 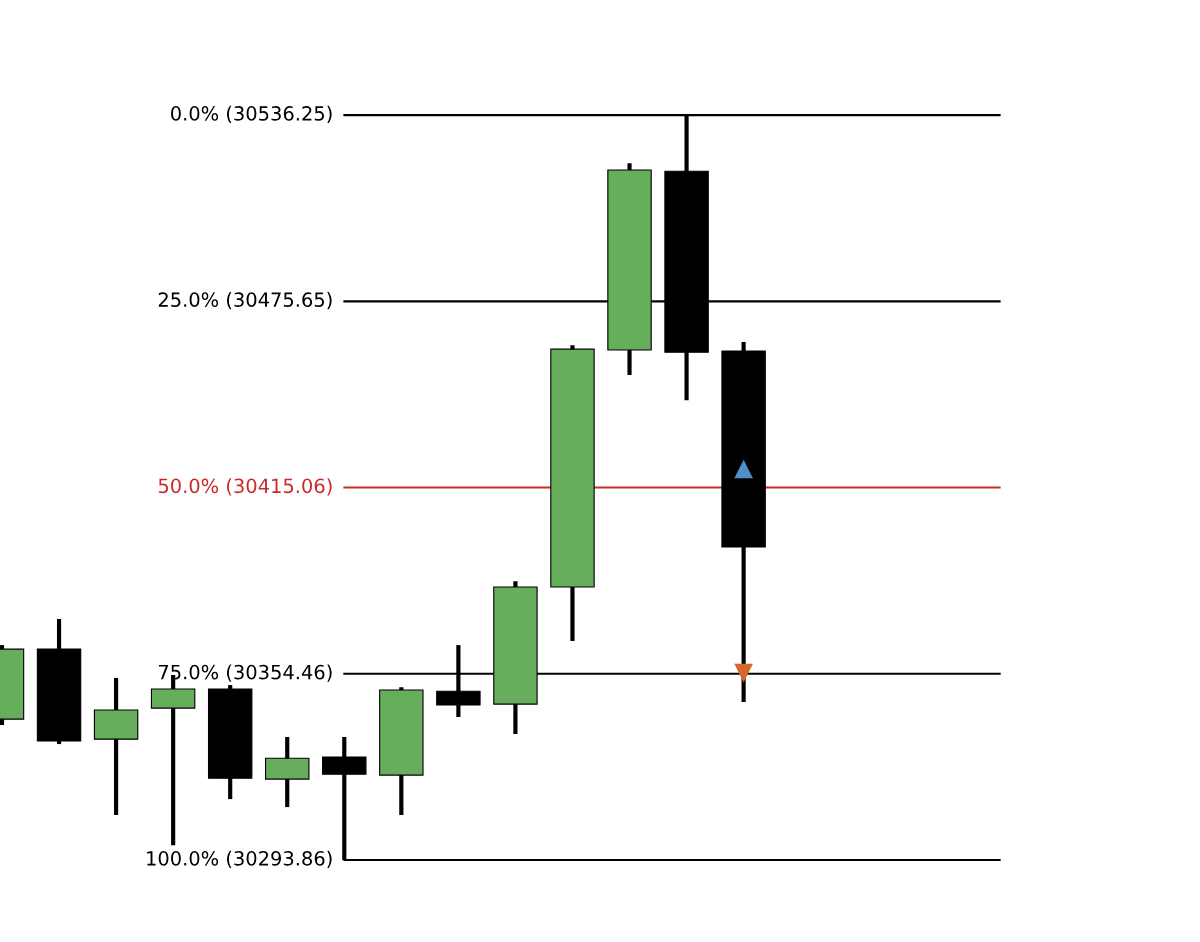 I want to click on ref-line-label: 0.0% (30536.25), so click(x=251, y=114).